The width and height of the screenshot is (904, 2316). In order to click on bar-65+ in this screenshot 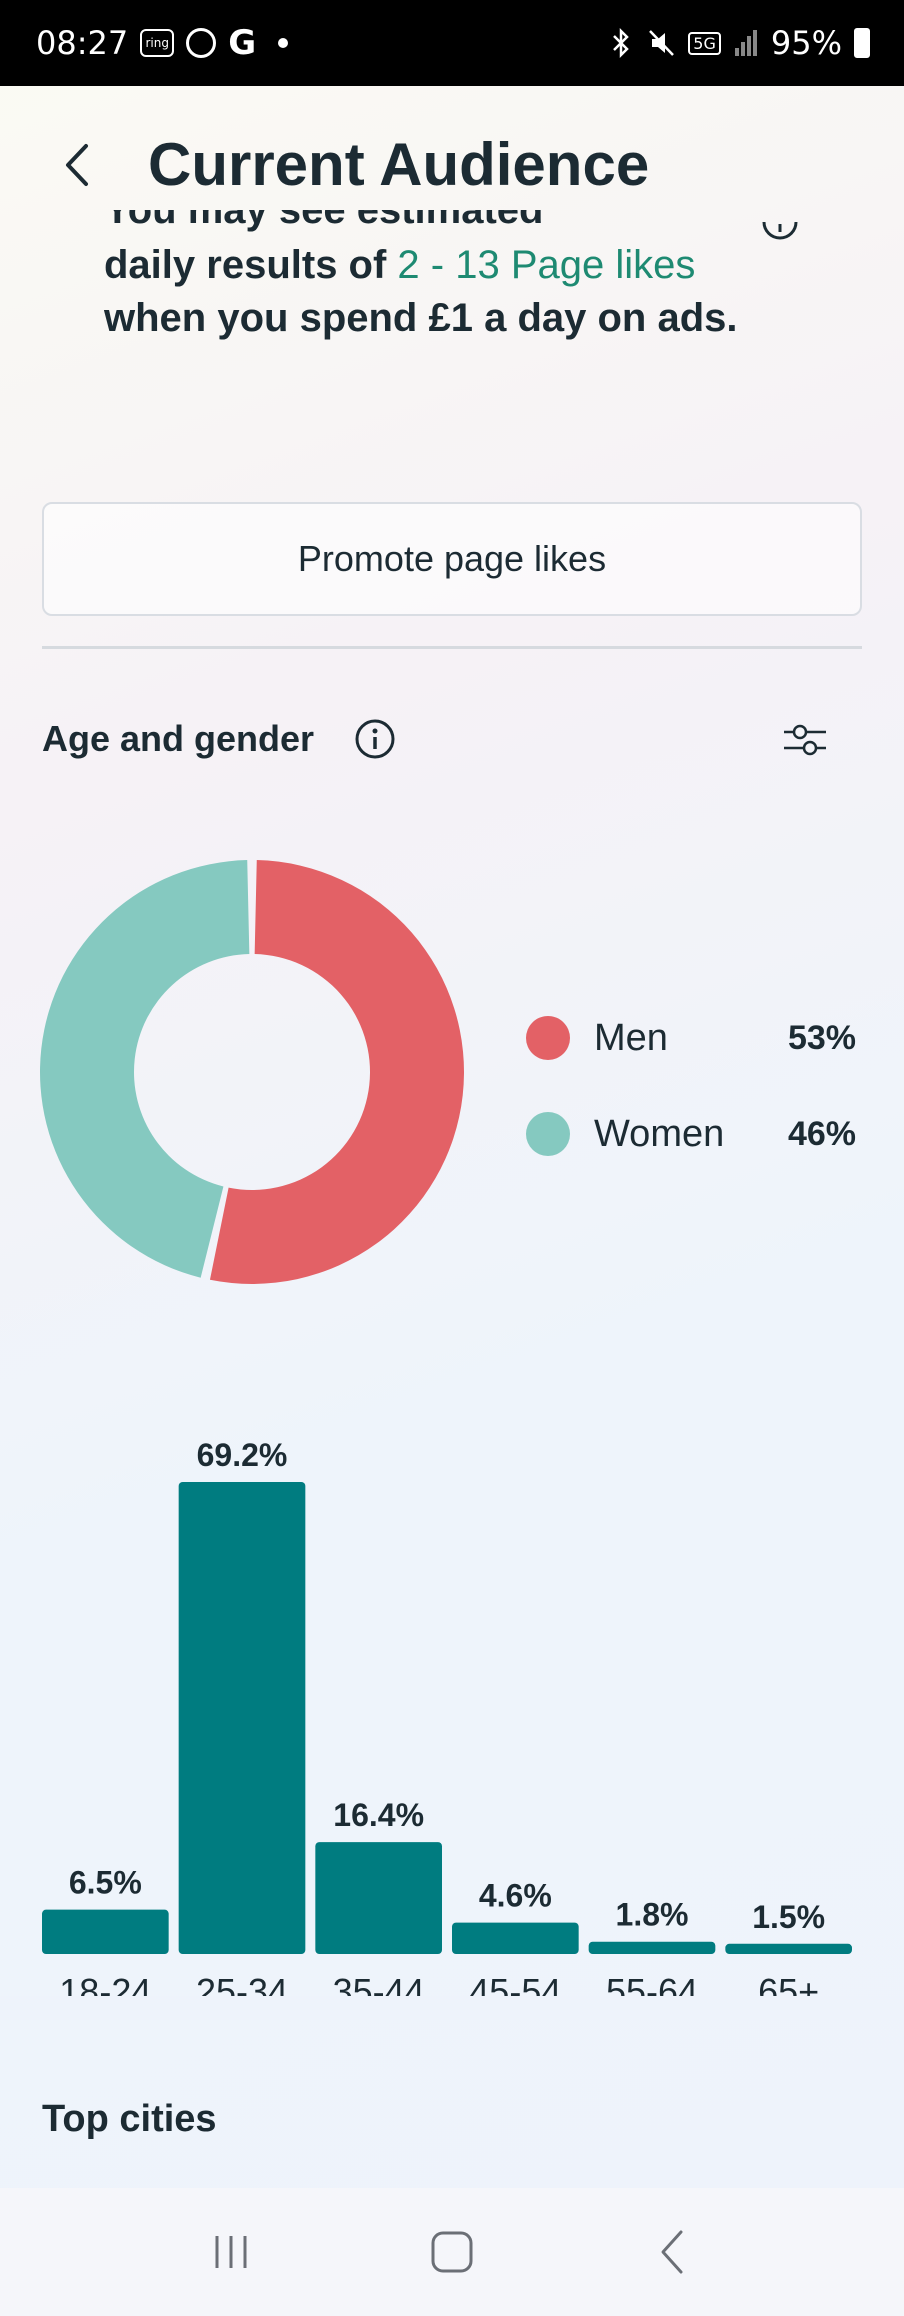, I will do `click(788, 1948)`.